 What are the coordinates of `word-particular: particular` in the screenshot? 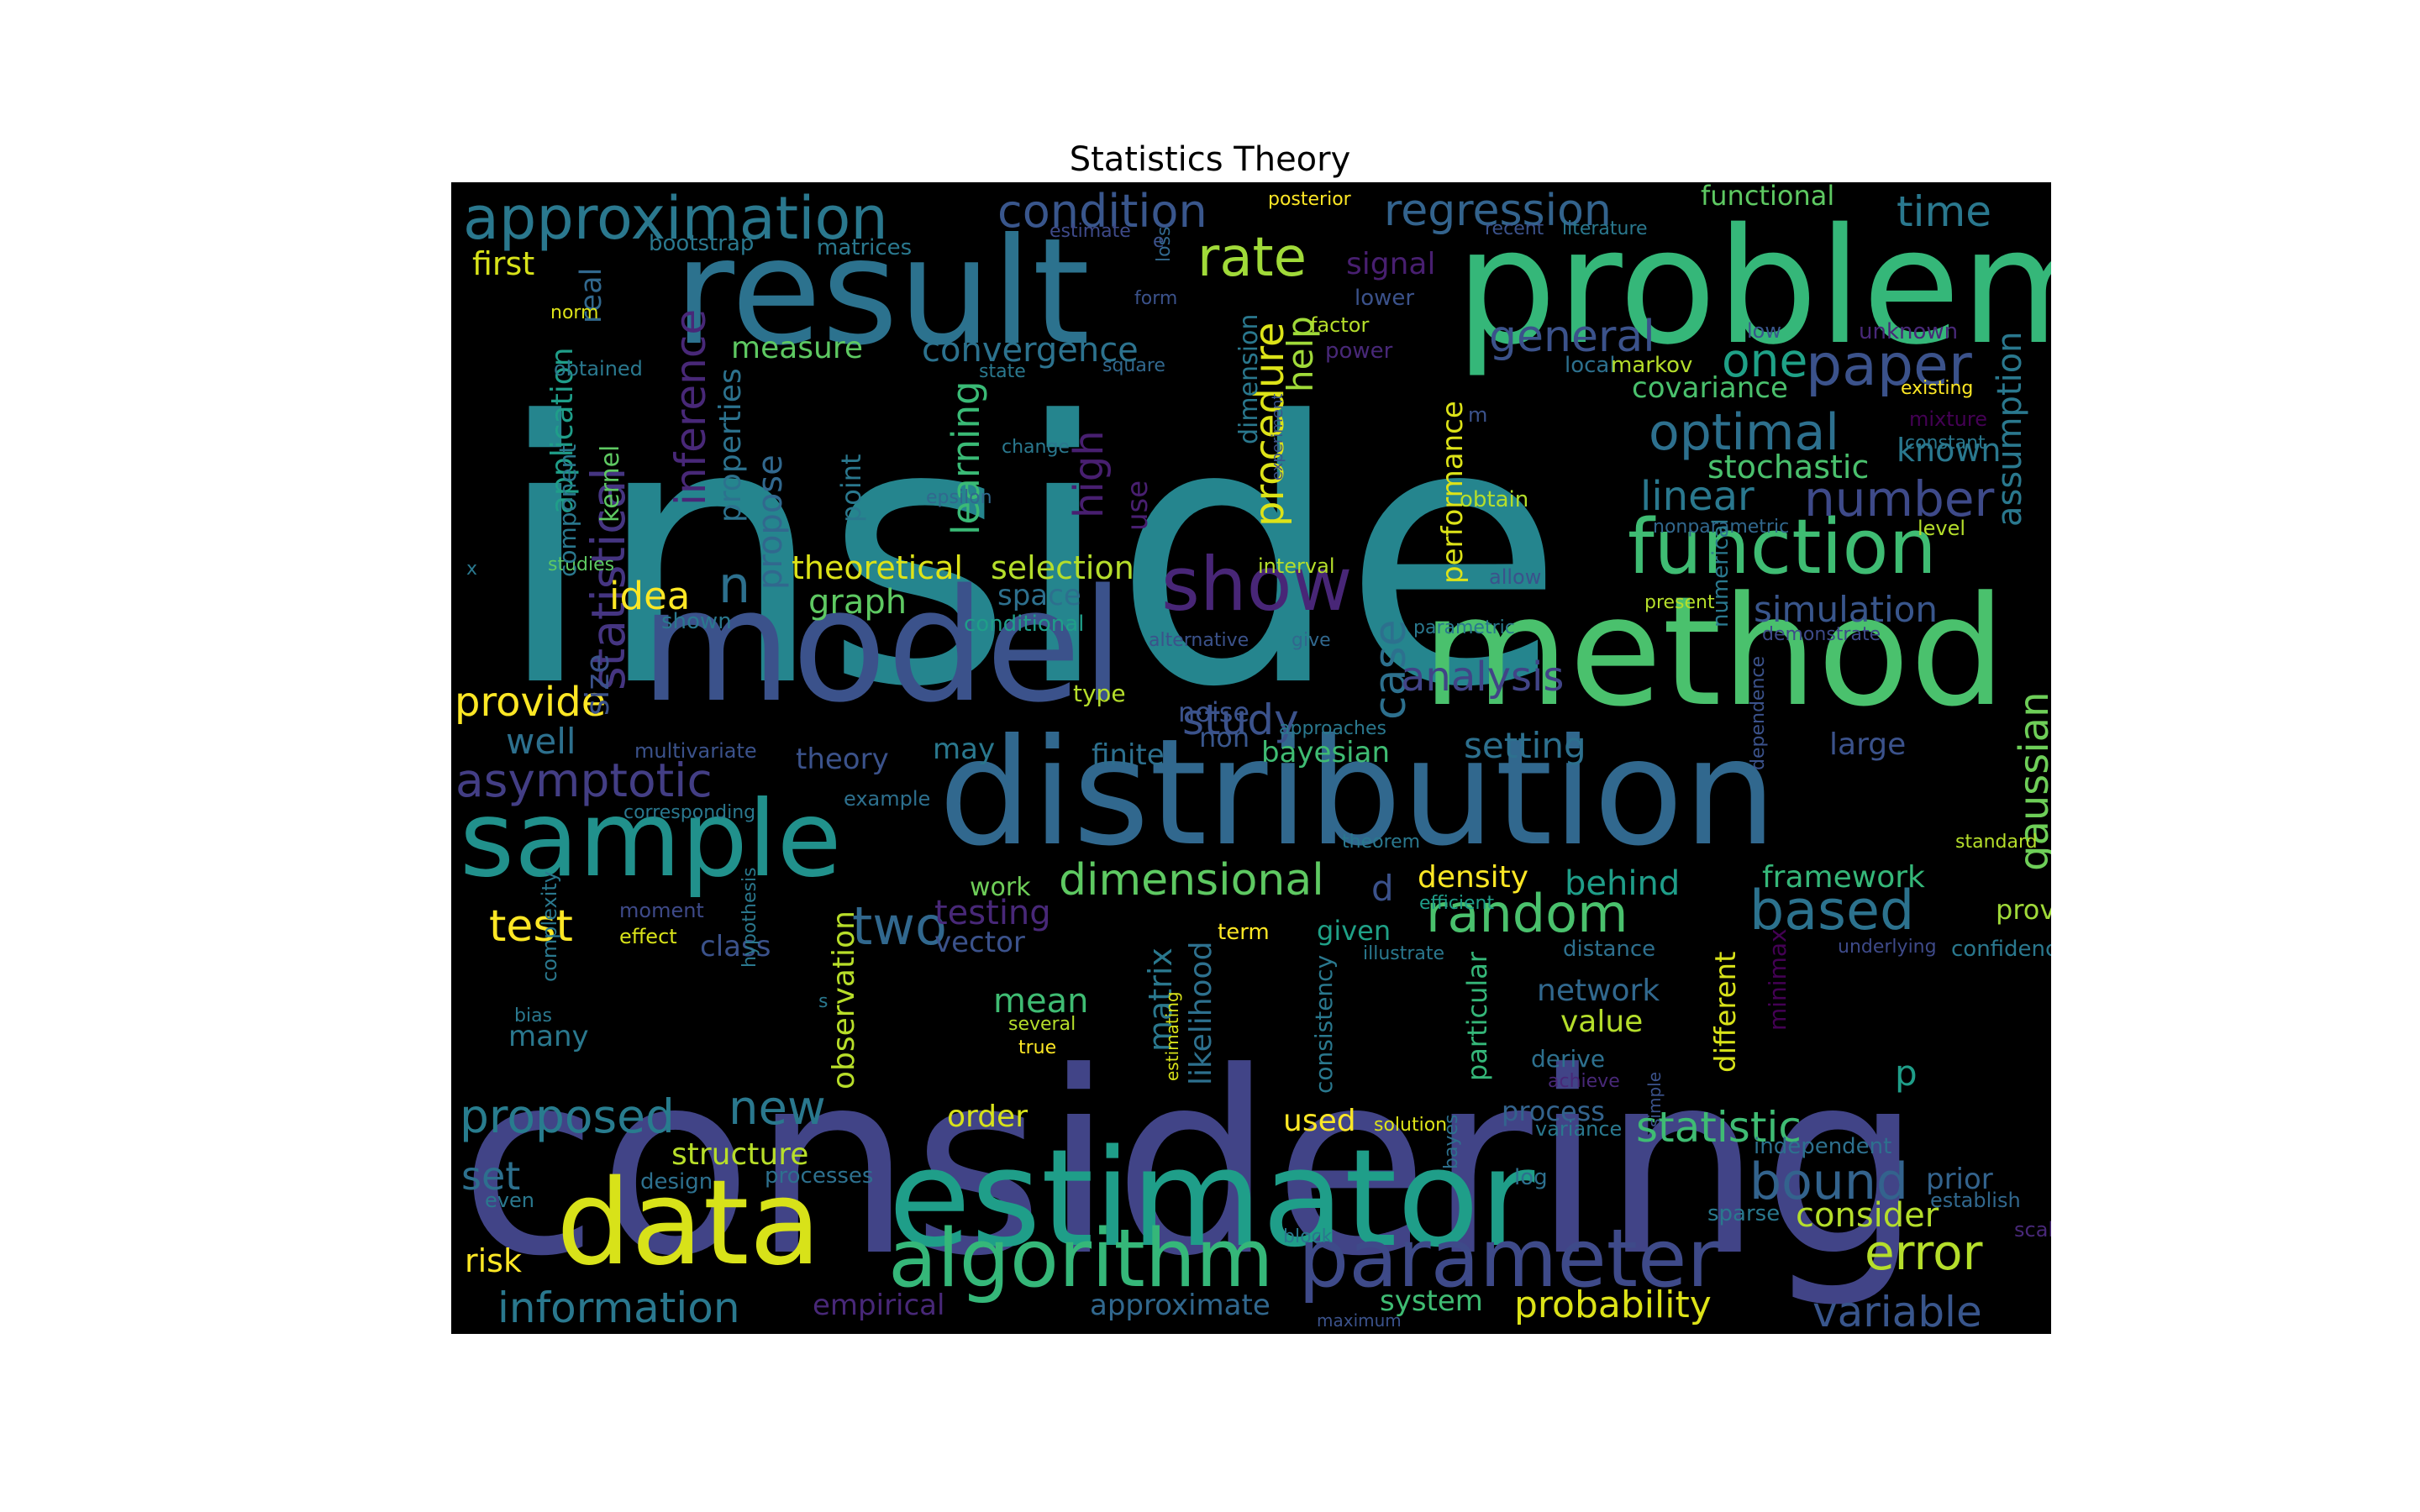 It's located at (1477, 1016).